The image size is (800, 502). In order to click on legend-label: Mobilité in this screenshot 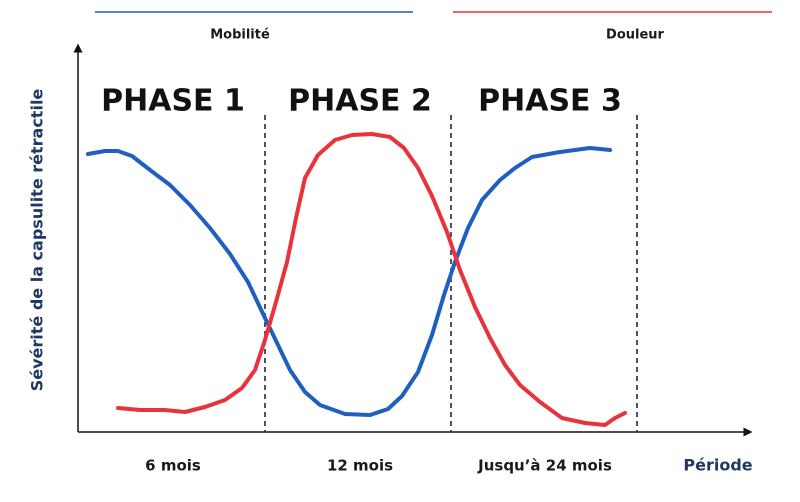, I will do `click(240, 35)`.